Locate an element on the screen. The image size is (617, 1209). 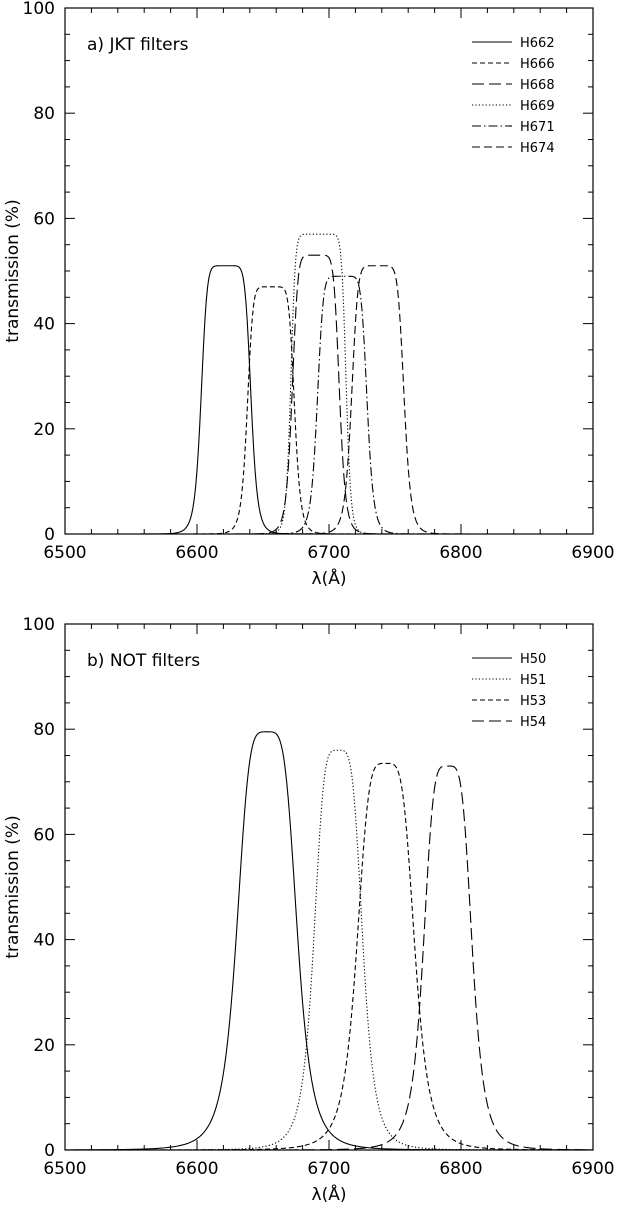
legend-label: H53 is located at coordinates (533, 701).